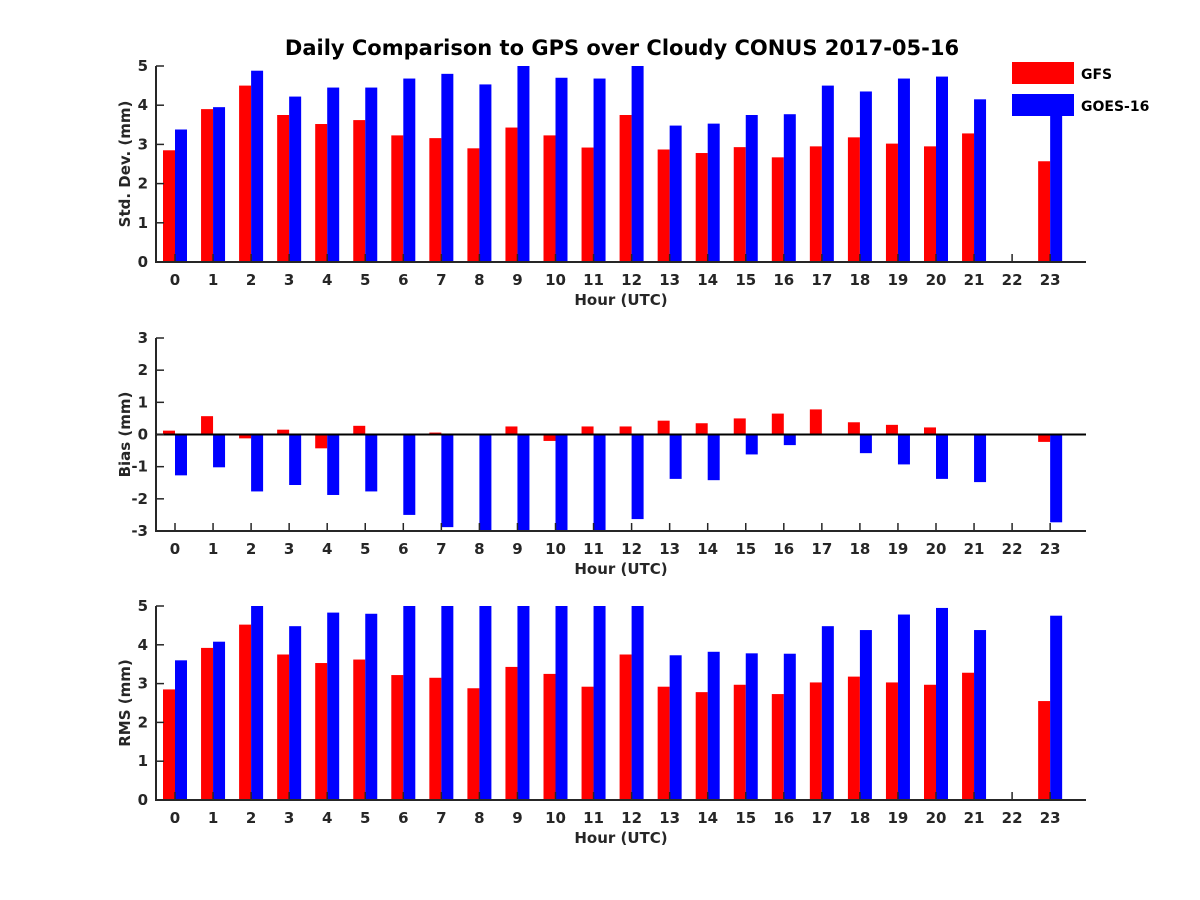  Describe the element at coordinates (517, 818) in the screenshot. I see `x-tick-label: 9` at that location.